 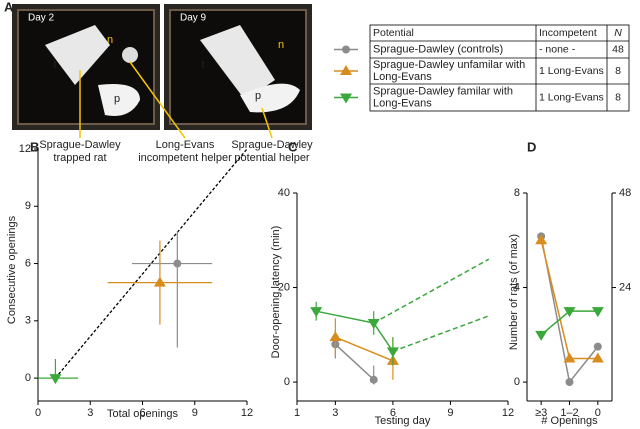 I want to click on table-cell-line: Sprague-Dawley (controls), so click(x=438, y=49).